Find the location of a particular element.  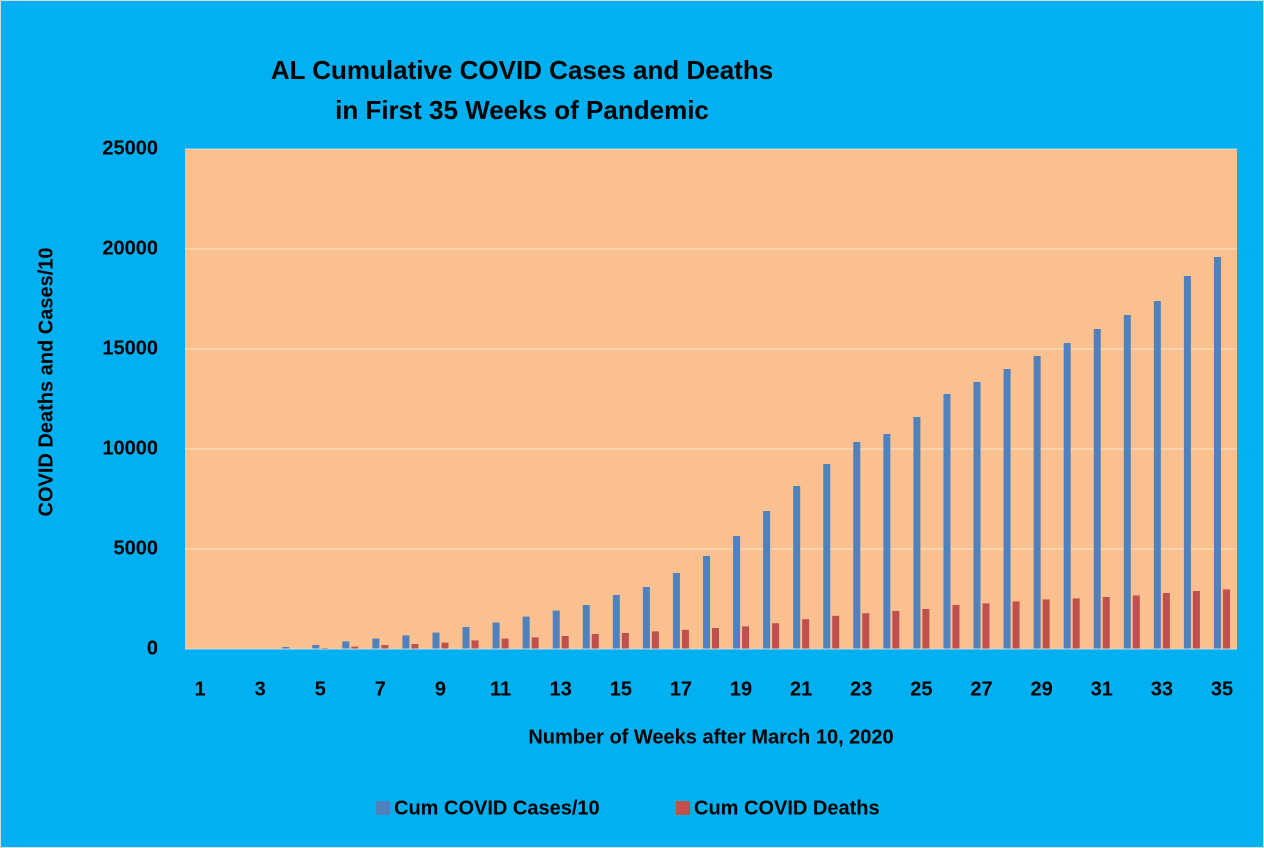

x-tick-label: 3 is located at coordinates (260, 689).